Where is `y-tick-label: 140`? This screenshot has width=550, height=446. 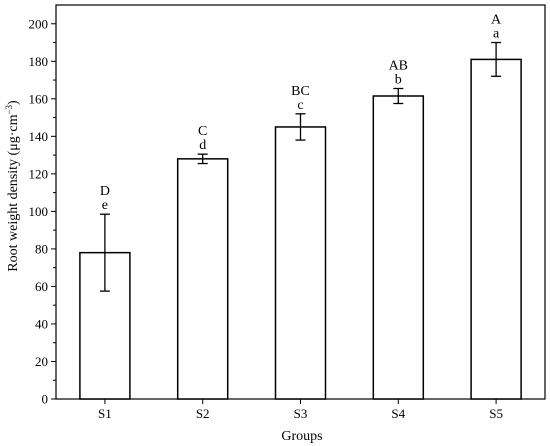
y-tick-label: 140 is located at coordinates (39, 136).